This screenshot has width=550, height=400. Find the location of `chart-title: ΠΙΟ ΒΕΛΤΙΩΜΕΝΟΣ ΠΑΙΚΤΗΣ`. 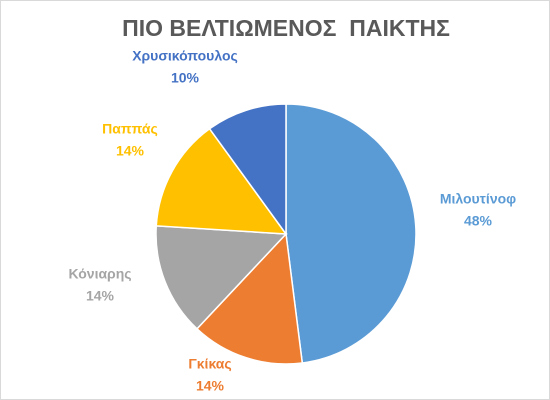

chart-title: ΠΙΟ ΒΕΛΤΙΩΜΕΝΟΣ ΠΑΙΚΤΗΣ is located at coordinates (286, 28).